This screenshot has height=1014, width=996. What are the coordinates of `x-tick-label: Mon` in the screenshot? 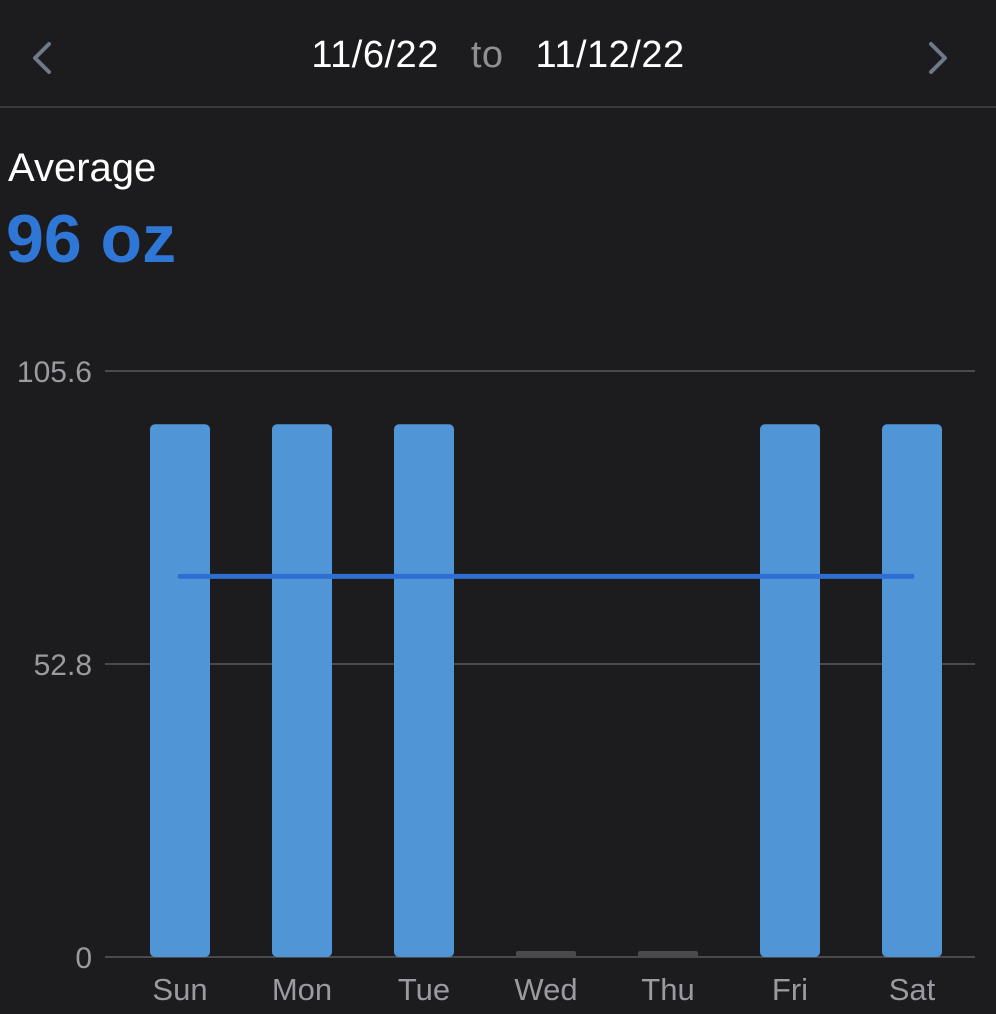 It's located at (302, 989).